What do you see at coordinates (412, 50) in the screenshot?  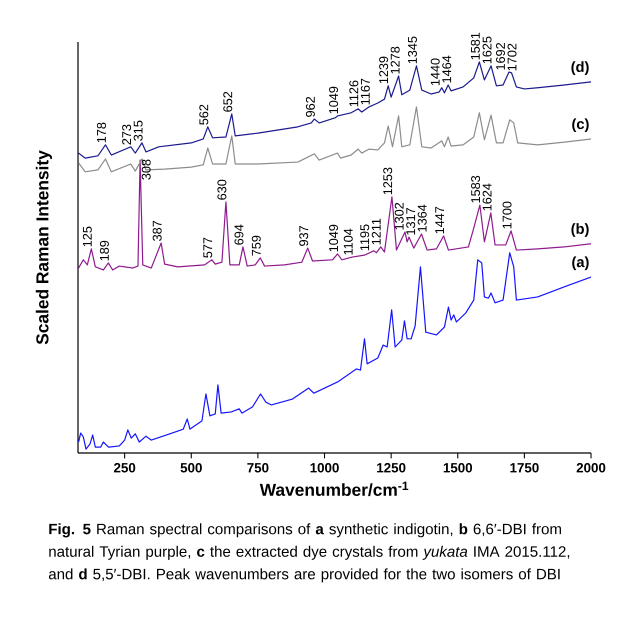 I see `annotation: 1345` at bounding box center [412, 50].